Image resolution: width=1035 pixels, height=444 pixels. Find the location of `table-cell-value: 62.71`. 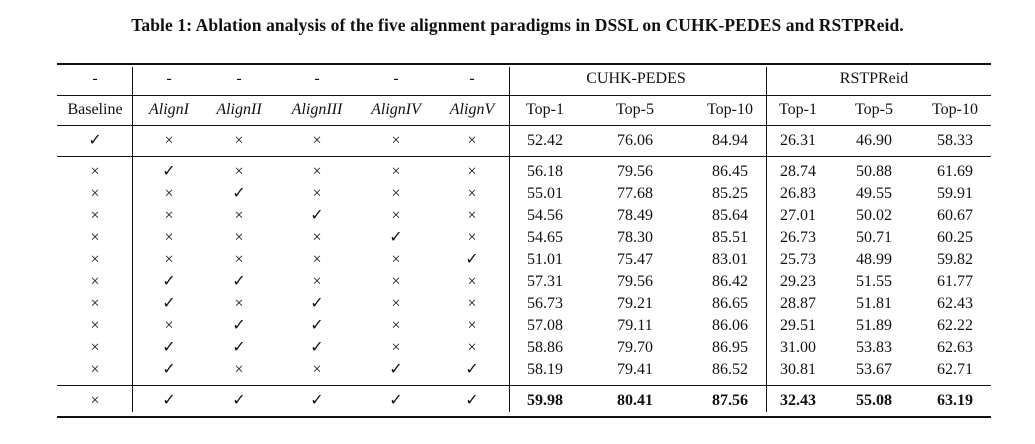

table-cell-value: 62.71 is located at coordinates (955, 369).